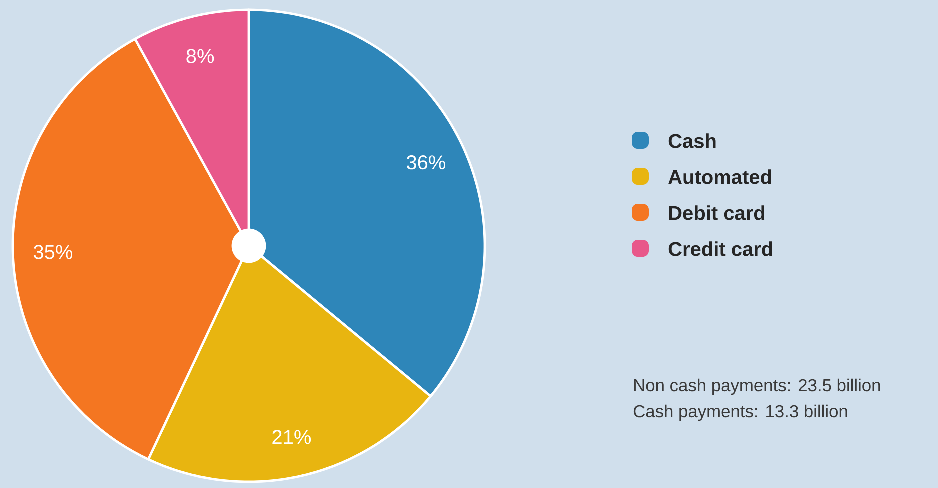 The width and height of the screenshot is (938, 488). Describe the element at coordinates (200, 56) in the screenshot. I see `data-label: 8%` at that location.